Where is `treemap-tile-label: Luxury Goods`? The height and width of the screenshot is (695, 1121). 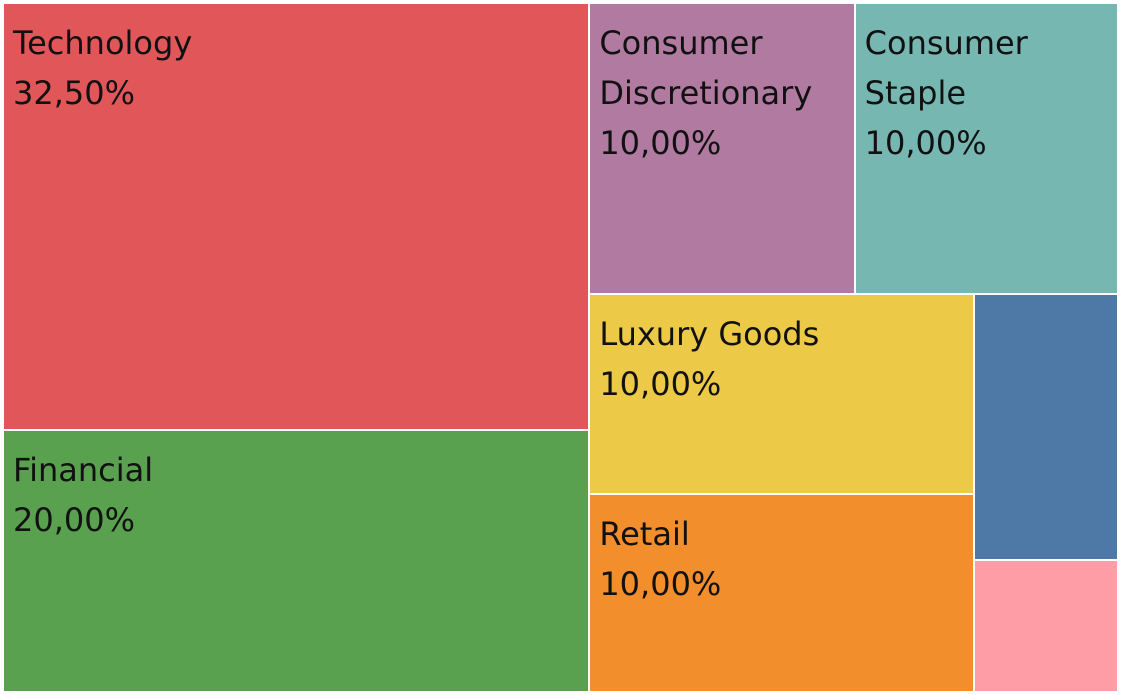 treemap-tile-label: Luxury Goods is located at coordinates (709, 334).